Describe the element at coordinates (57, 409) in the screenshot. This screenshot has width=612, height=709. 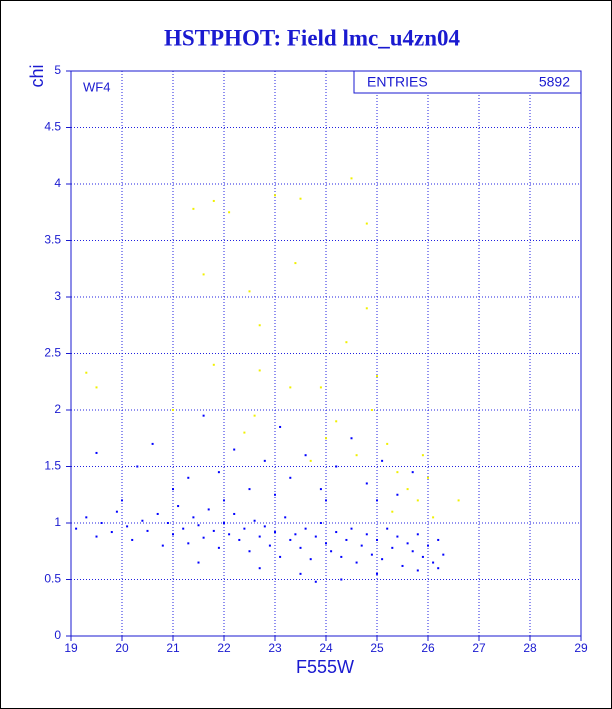
I see `y-tick-label: 2` at that location.